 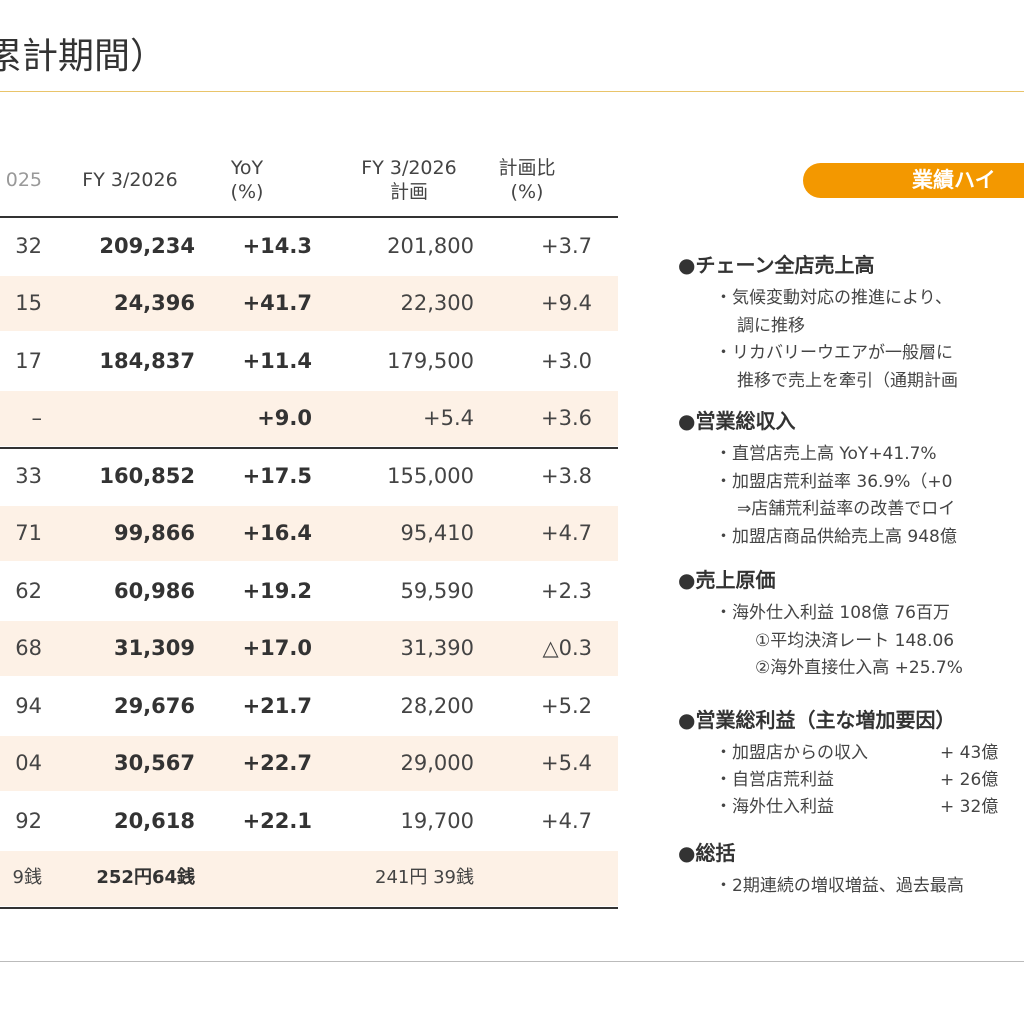 I want to click on cell: +22.7, so click(x=277, y=763).